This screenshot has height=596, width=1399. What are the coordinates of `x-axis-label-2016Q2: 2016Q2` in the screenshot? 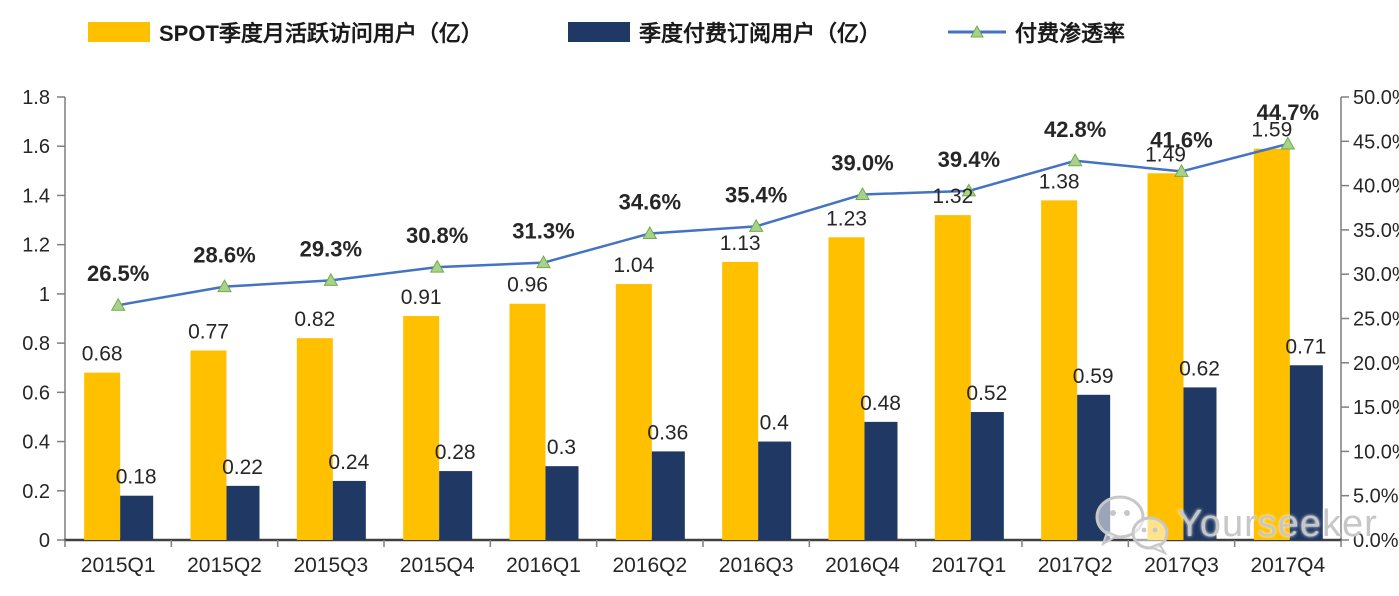 It's located at (649, 565).